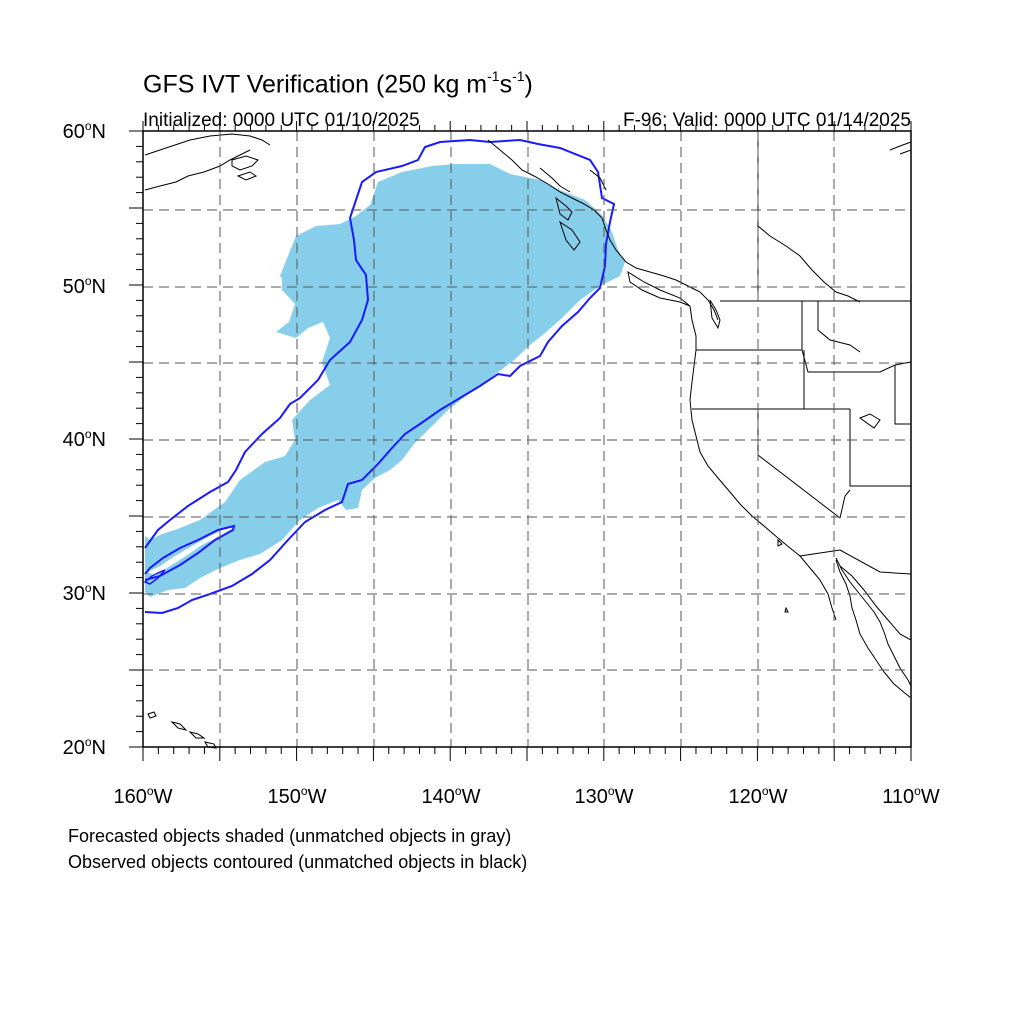  I want to click on lon-label-150: 150oW, so click(297, 796).